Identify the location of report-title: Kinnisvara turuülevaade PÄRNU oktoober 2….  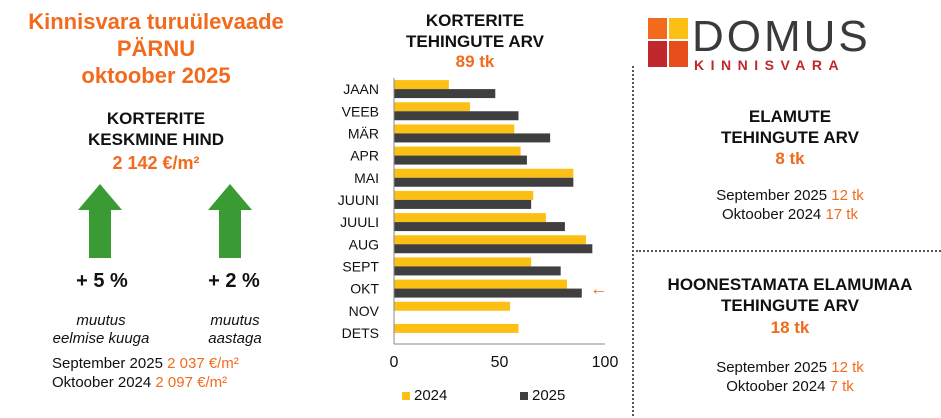
(156, 48).